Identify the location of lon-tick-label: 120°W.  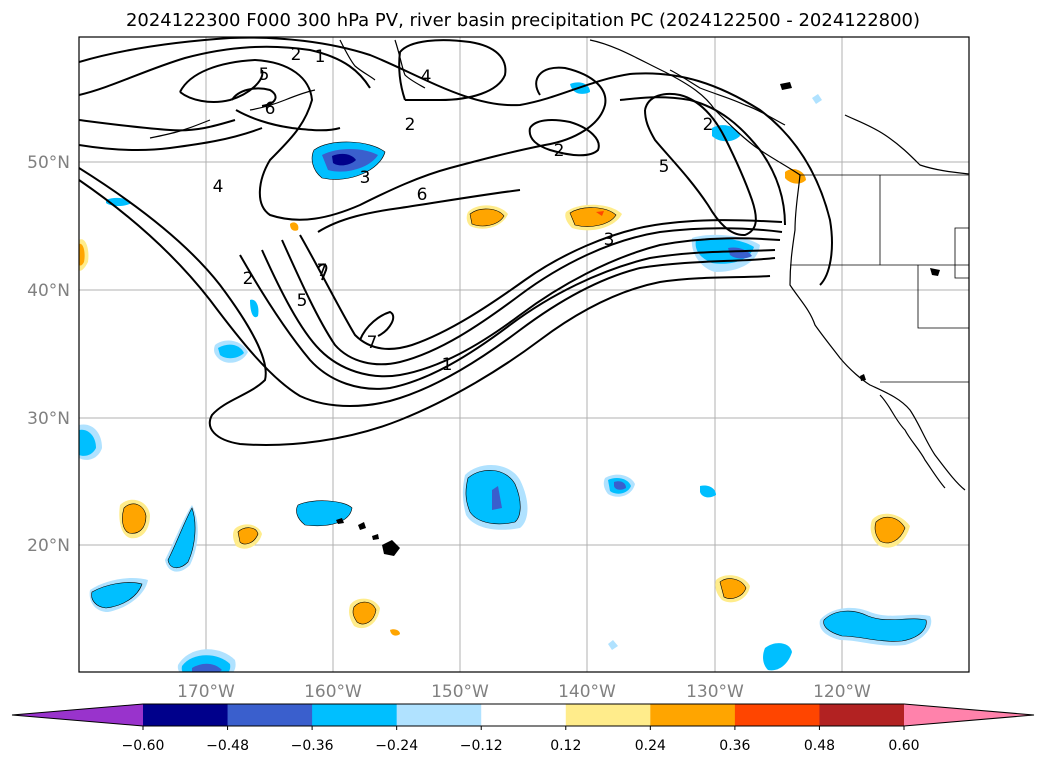
(842, 692).